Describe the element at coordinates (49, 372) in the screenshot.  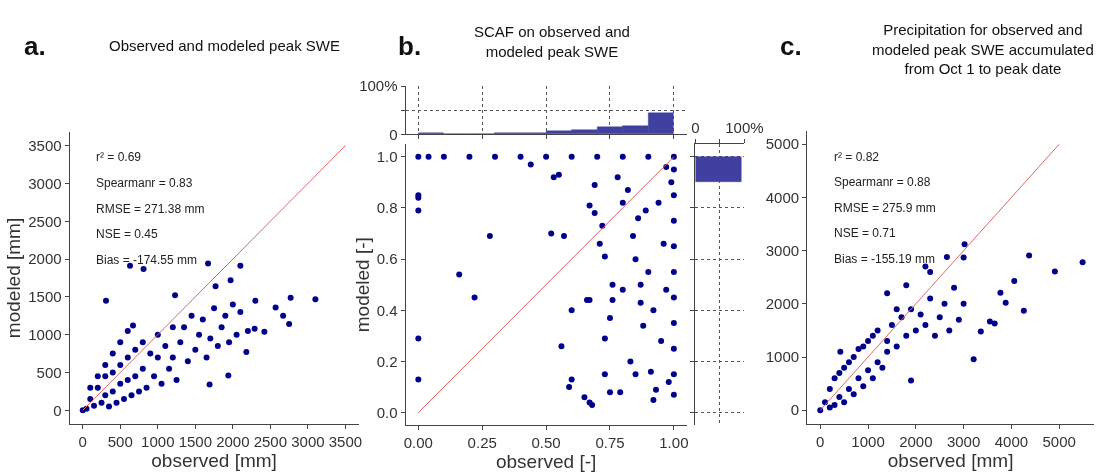
I see `y-tick-label: 500` at that location.